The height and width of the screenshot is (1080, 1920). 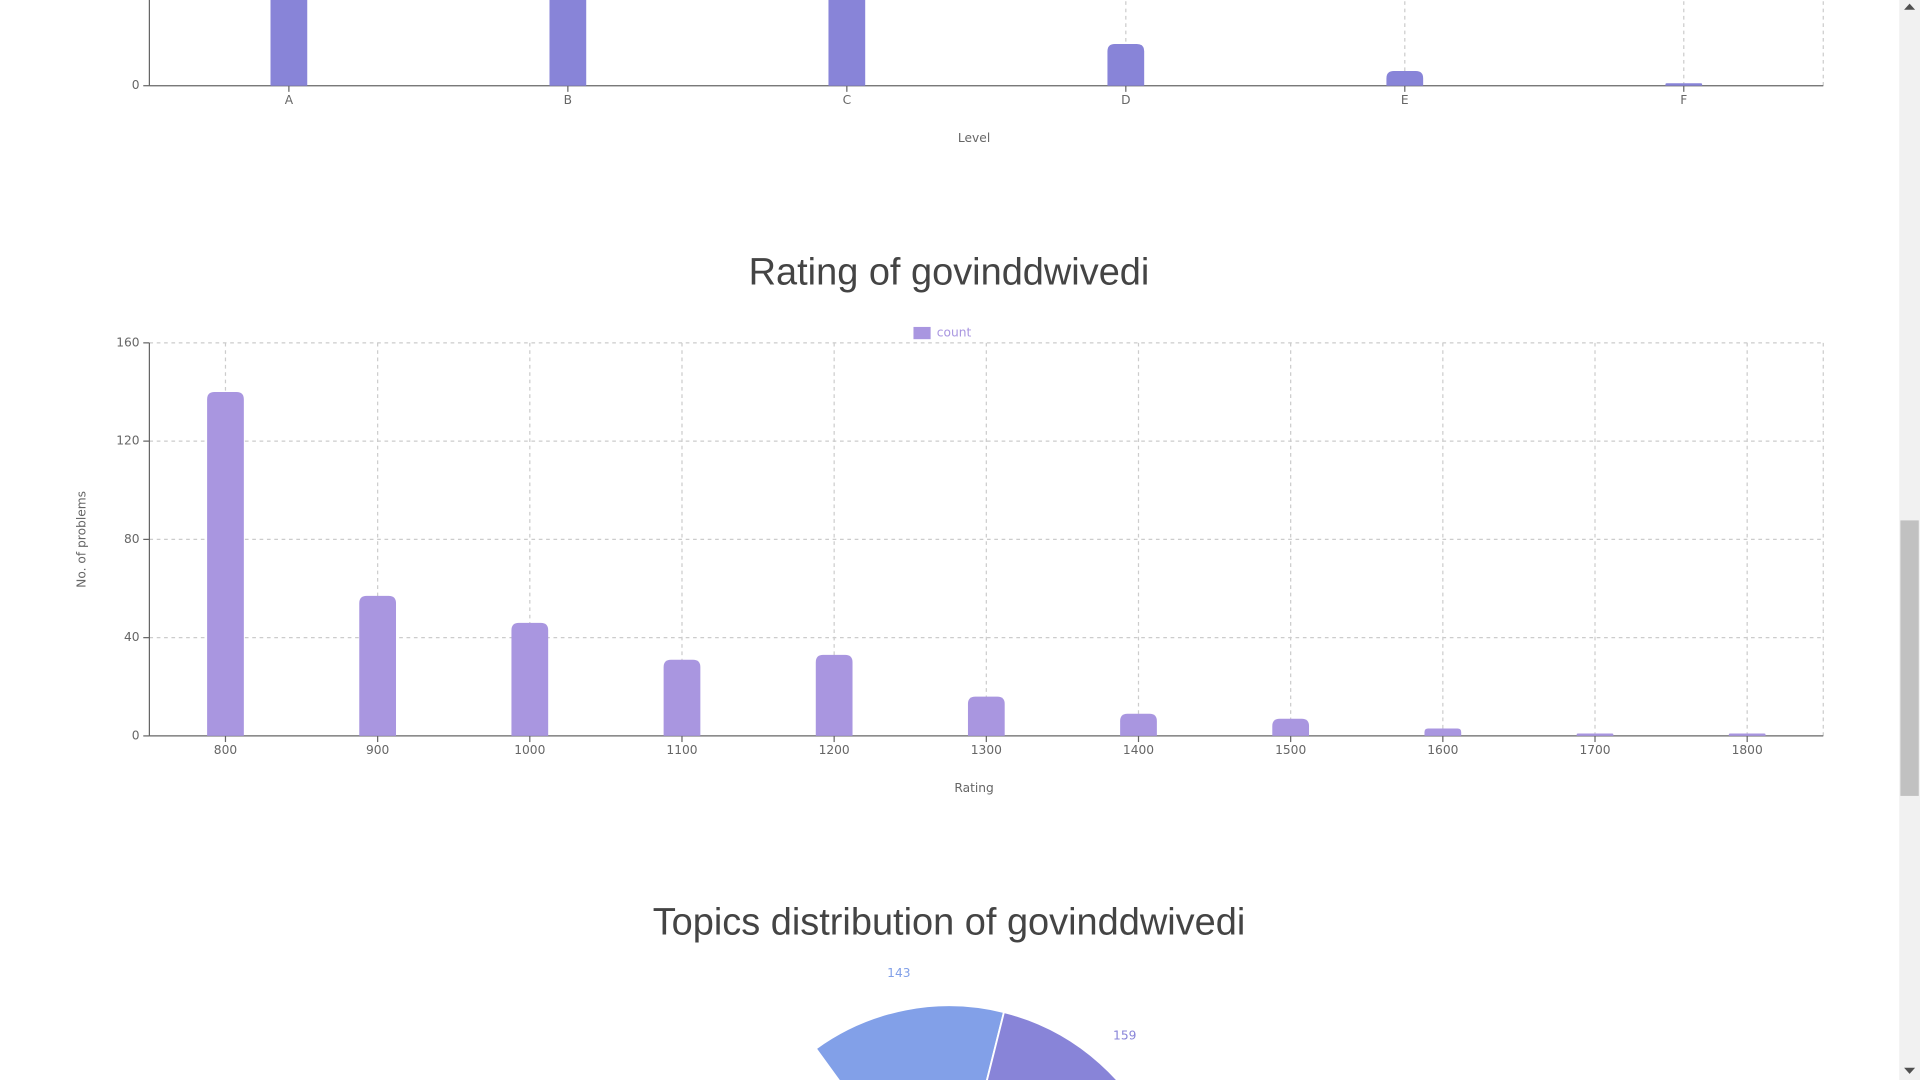 I want to click on x-tick-label: 1700, so click(x=1594, y=750).